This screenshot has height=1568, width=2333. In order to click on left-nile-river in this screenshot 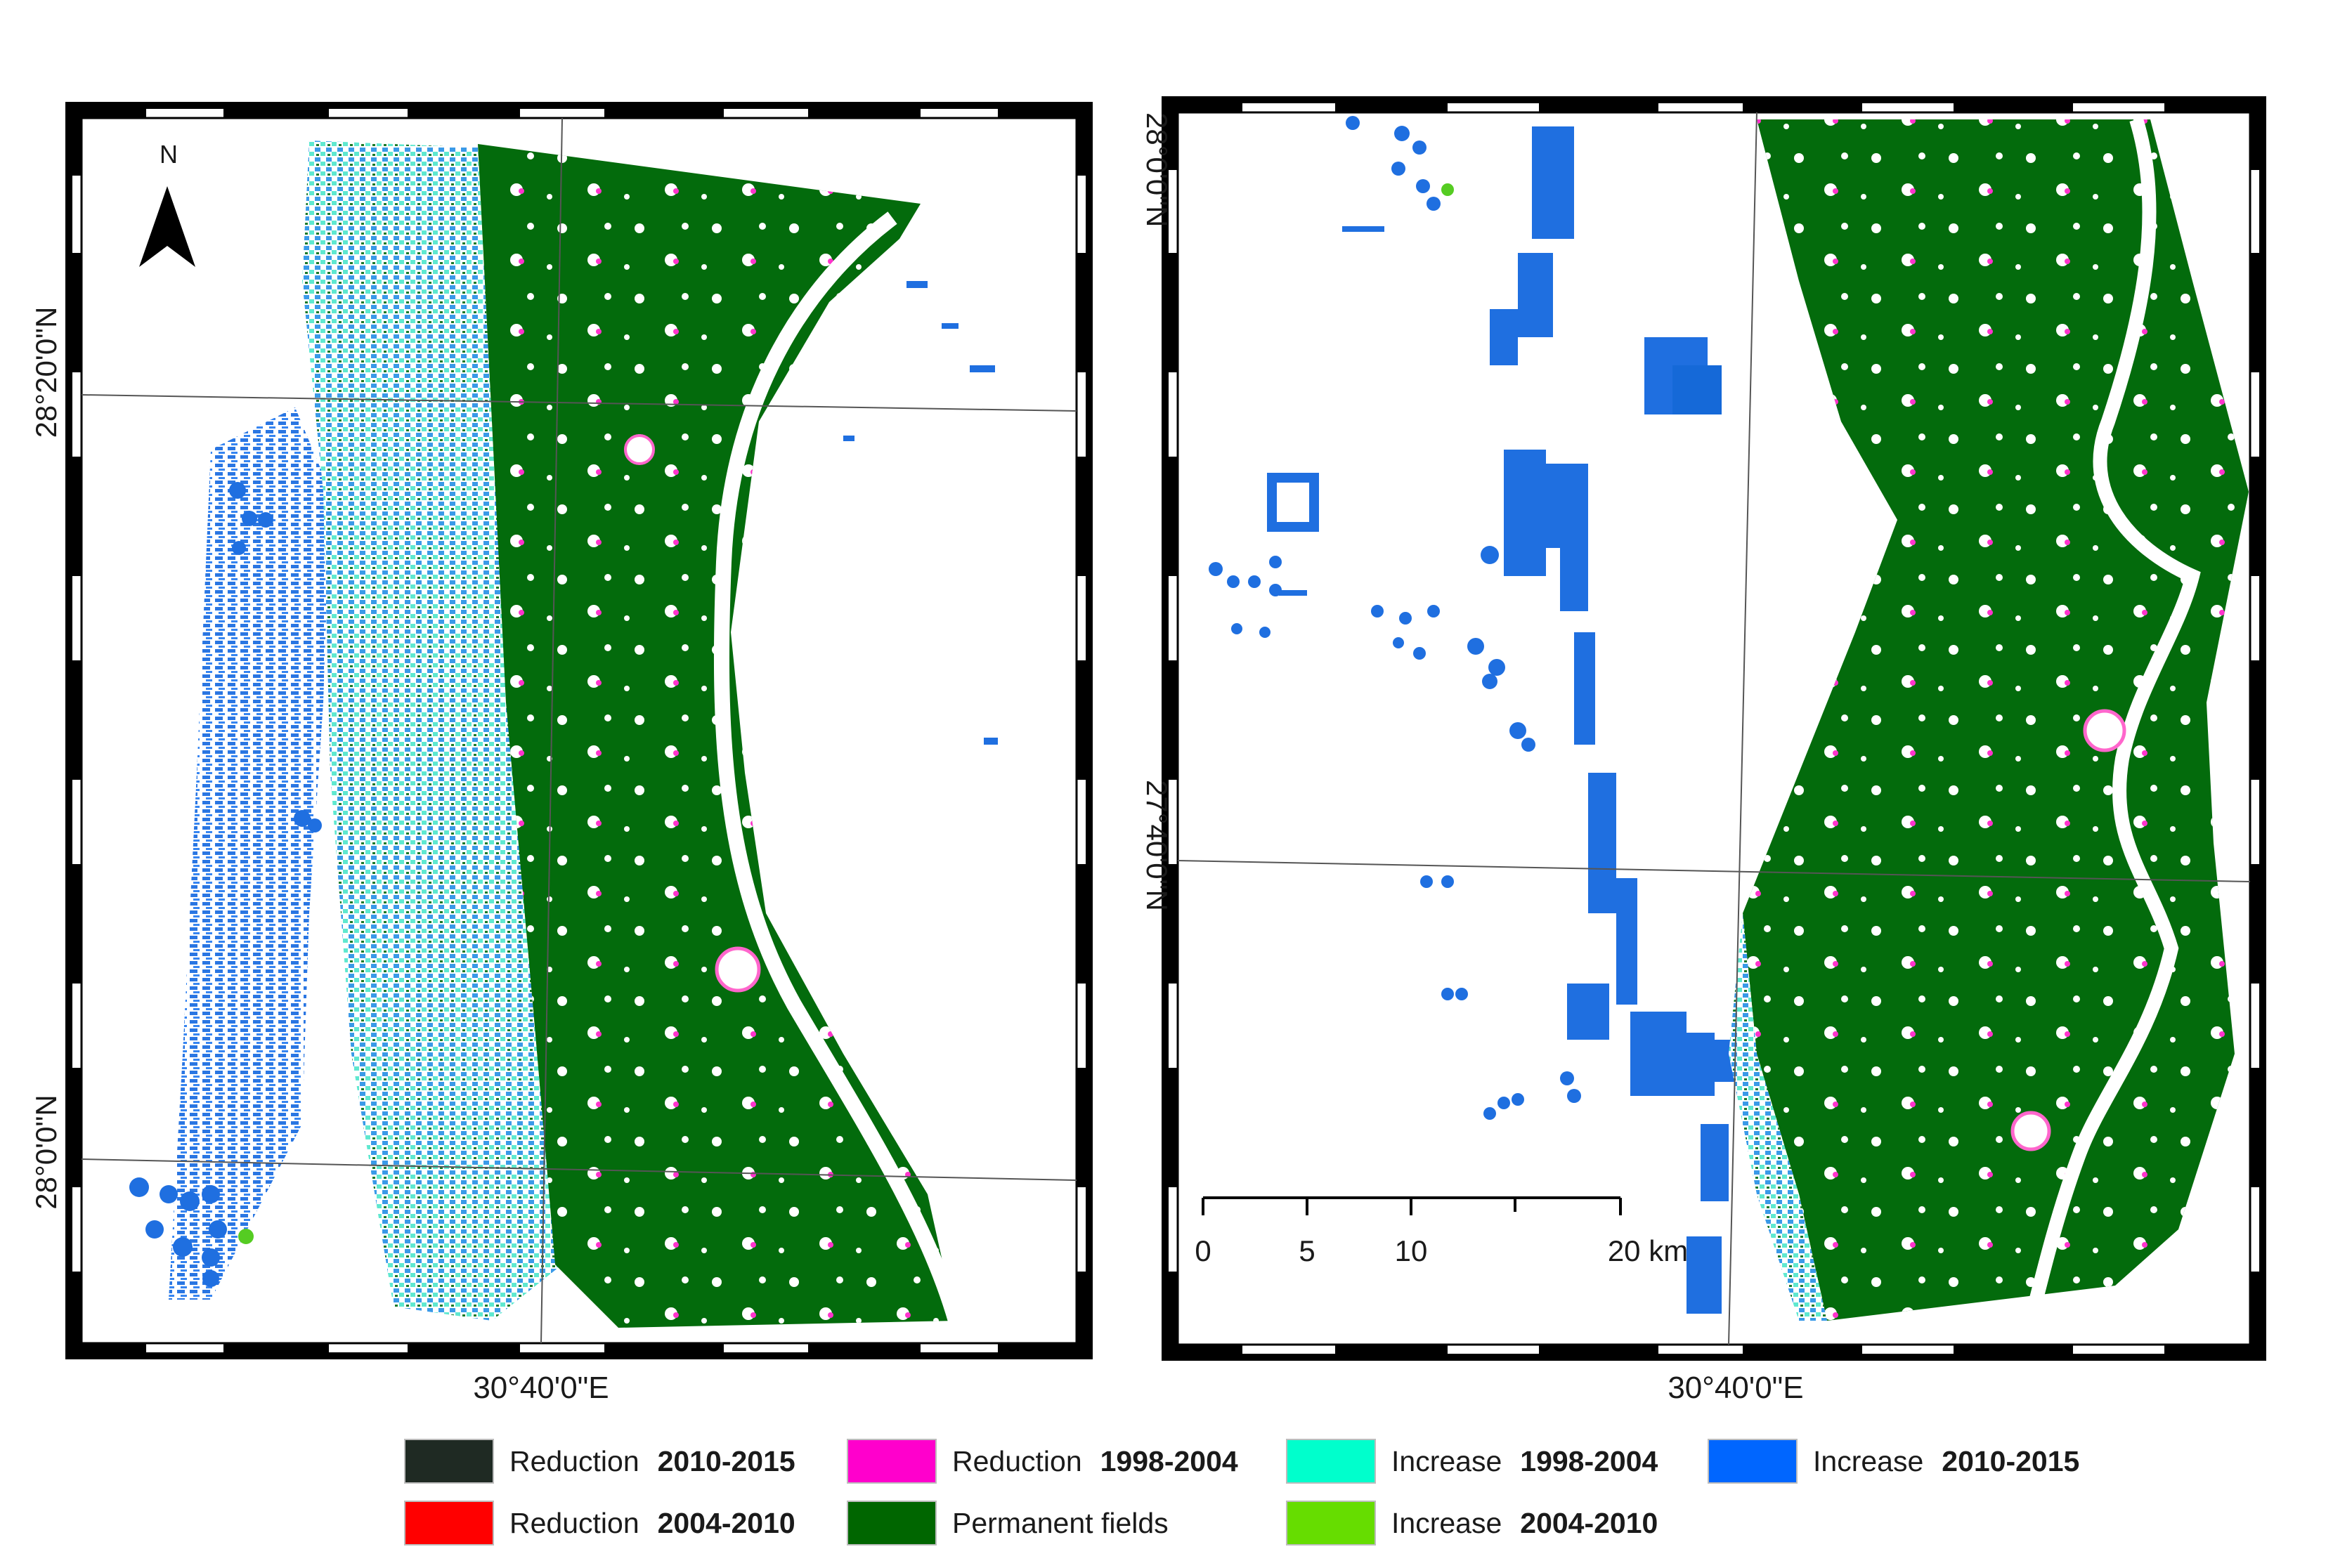, I will do `click(838, 768)`.